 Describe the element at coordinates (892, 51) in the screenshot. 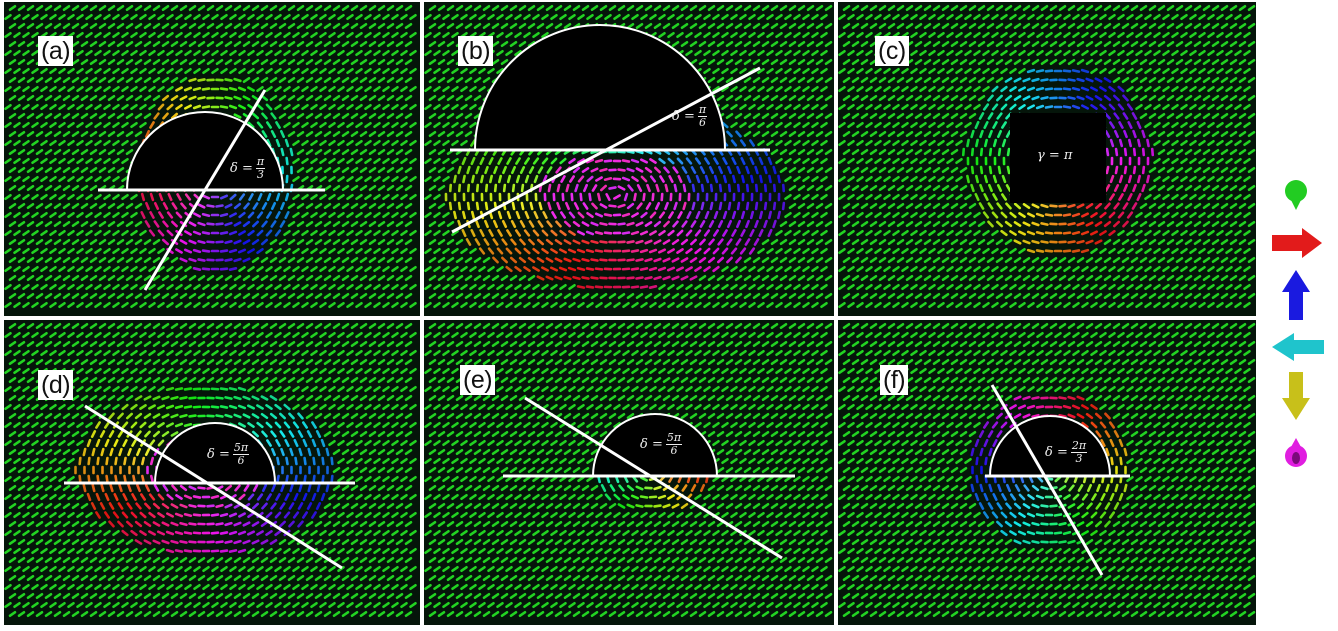

I see `panel-label-c: (c)` at that location.